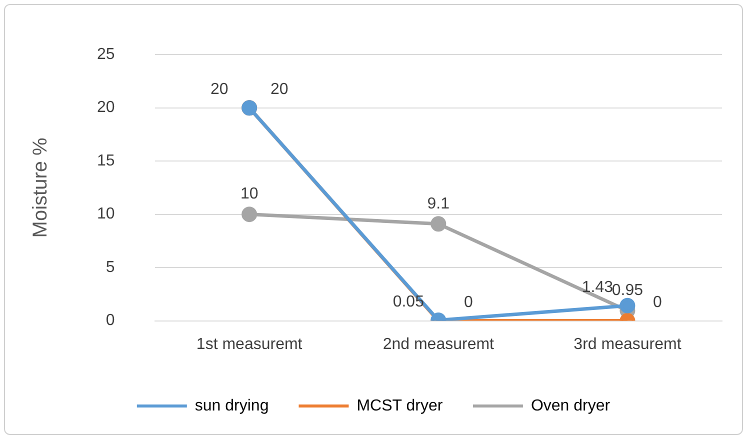  What do you see at coordinates (628, 344) in the screenshot?
I see `x-tick-label: 3rd measuremt` at bounding box center [628, 344].